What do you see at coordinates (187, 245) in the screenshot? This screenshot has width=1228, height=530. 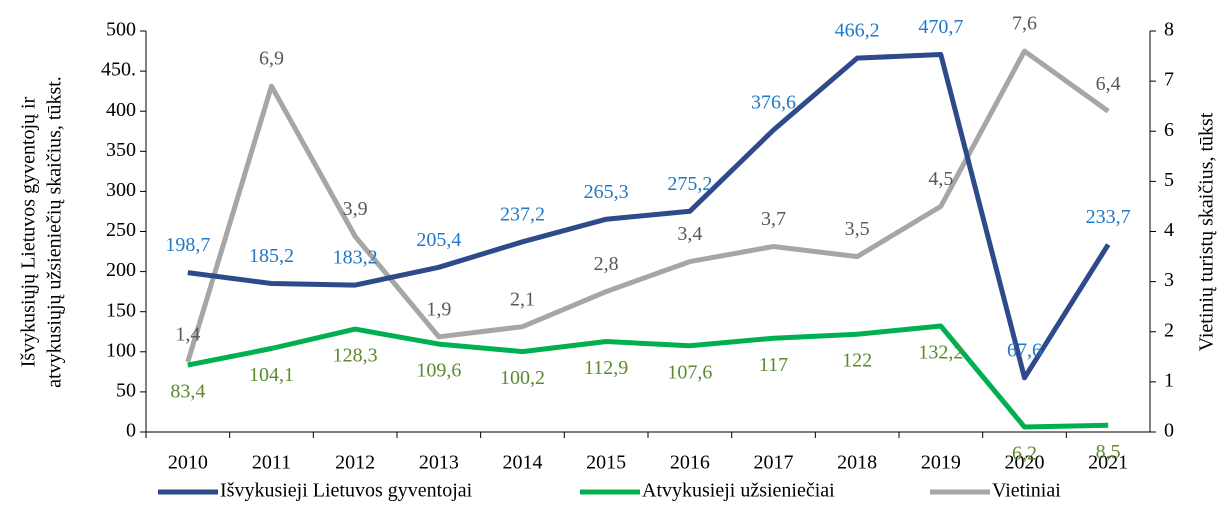 I see `data-label: 198,7` at bounding box center [187, 245].